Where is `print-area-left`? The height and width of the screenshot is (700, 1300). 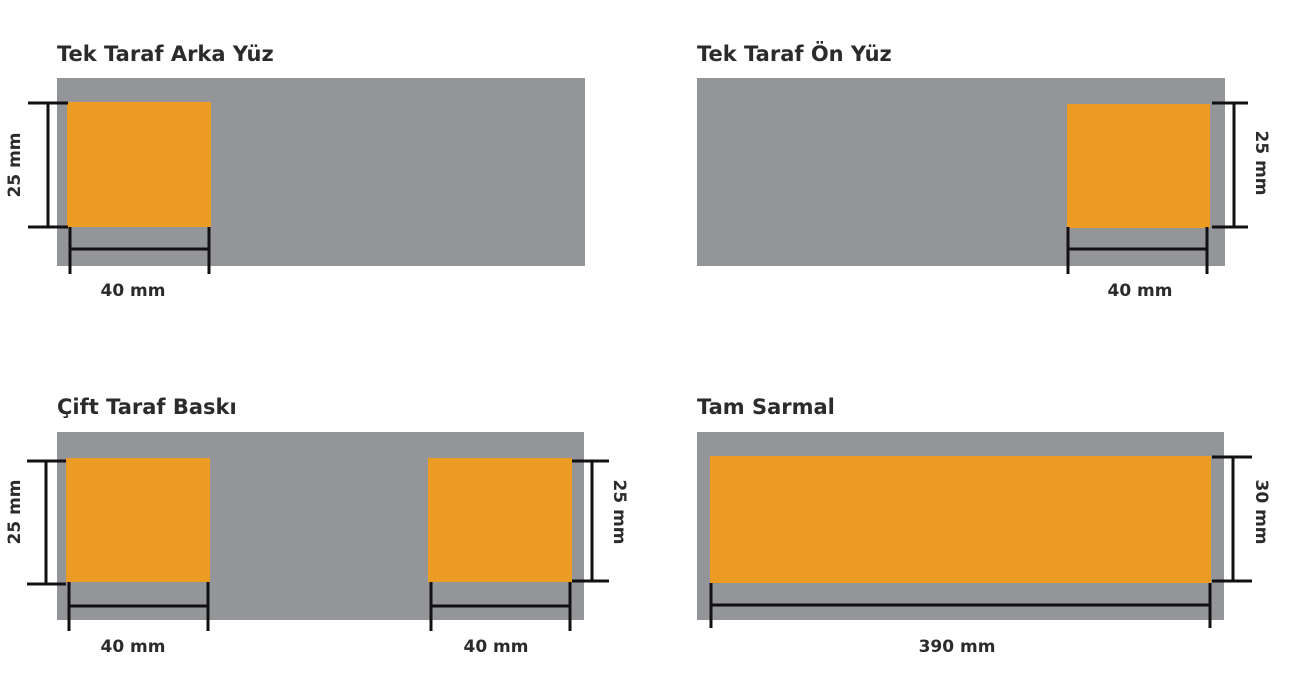
print-area-left is located at coordinates (138, 520).